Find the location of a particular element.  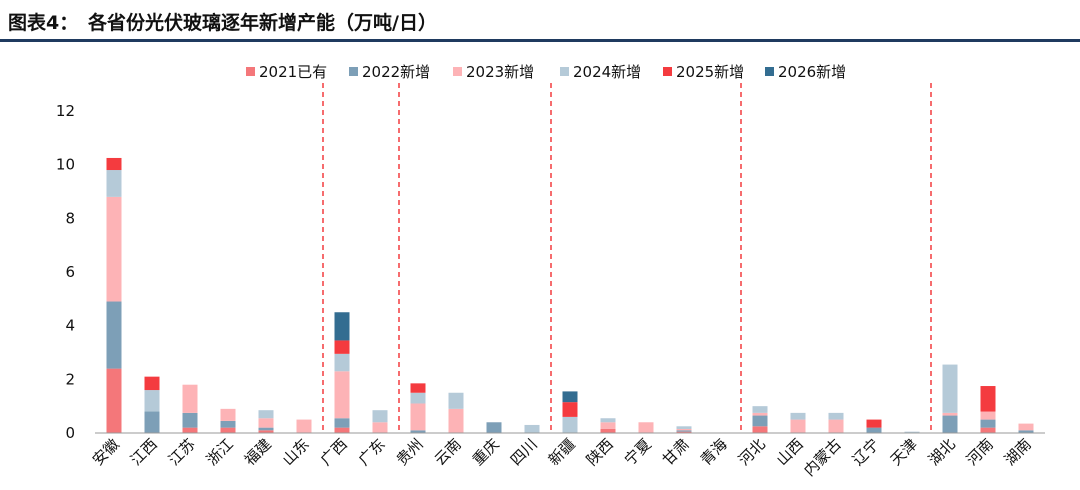

bar-segment-河南-2025新增 is located at coordinates (988, 399).